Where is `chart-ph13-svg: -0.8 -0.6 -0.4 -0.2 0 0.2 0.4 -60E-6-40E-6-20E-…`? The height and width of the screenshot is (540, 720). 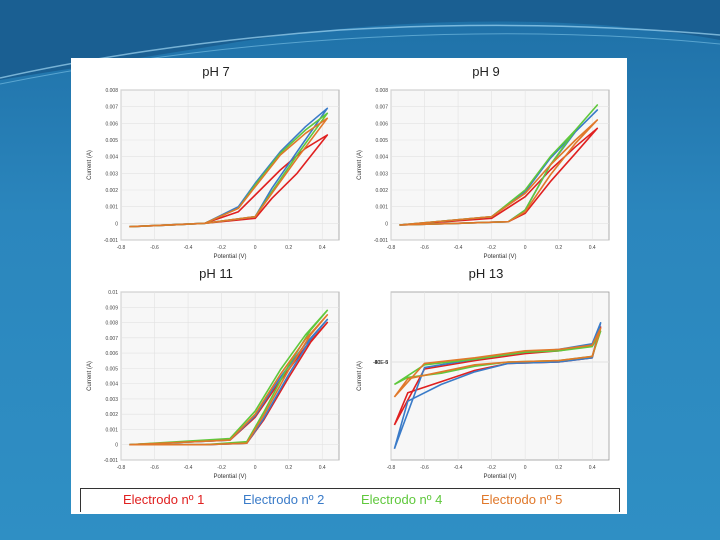
chart-ph13-svg: -0.8 -0.6 -0.4 -0.2 0 0.2 0.4 -60E-6-40E-6-20E-… is located at coordinates (483, 385).